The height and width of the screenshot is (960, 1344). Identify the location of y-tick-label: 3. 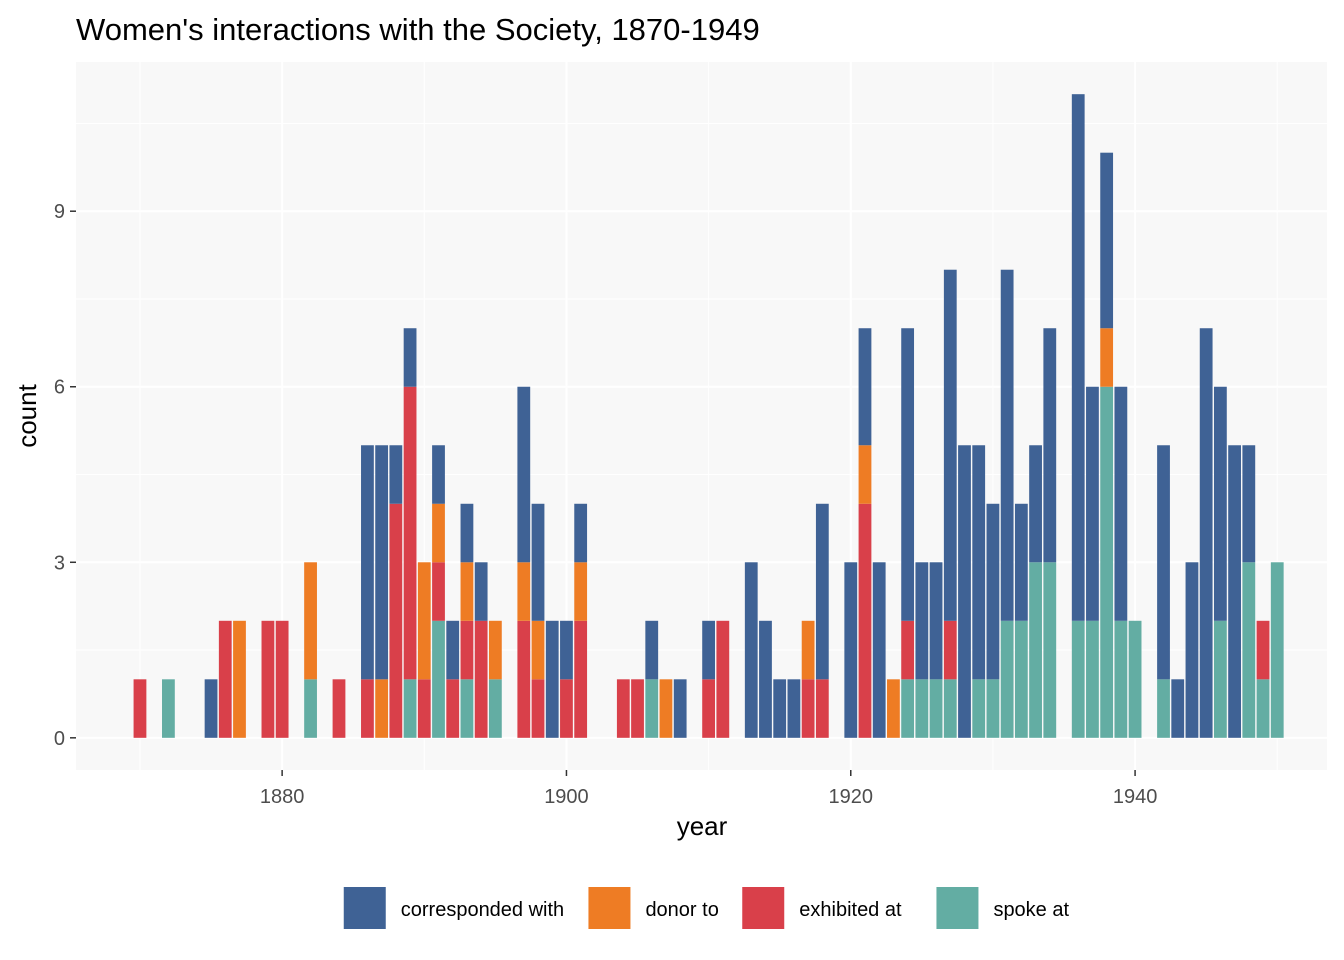
(59, 563).